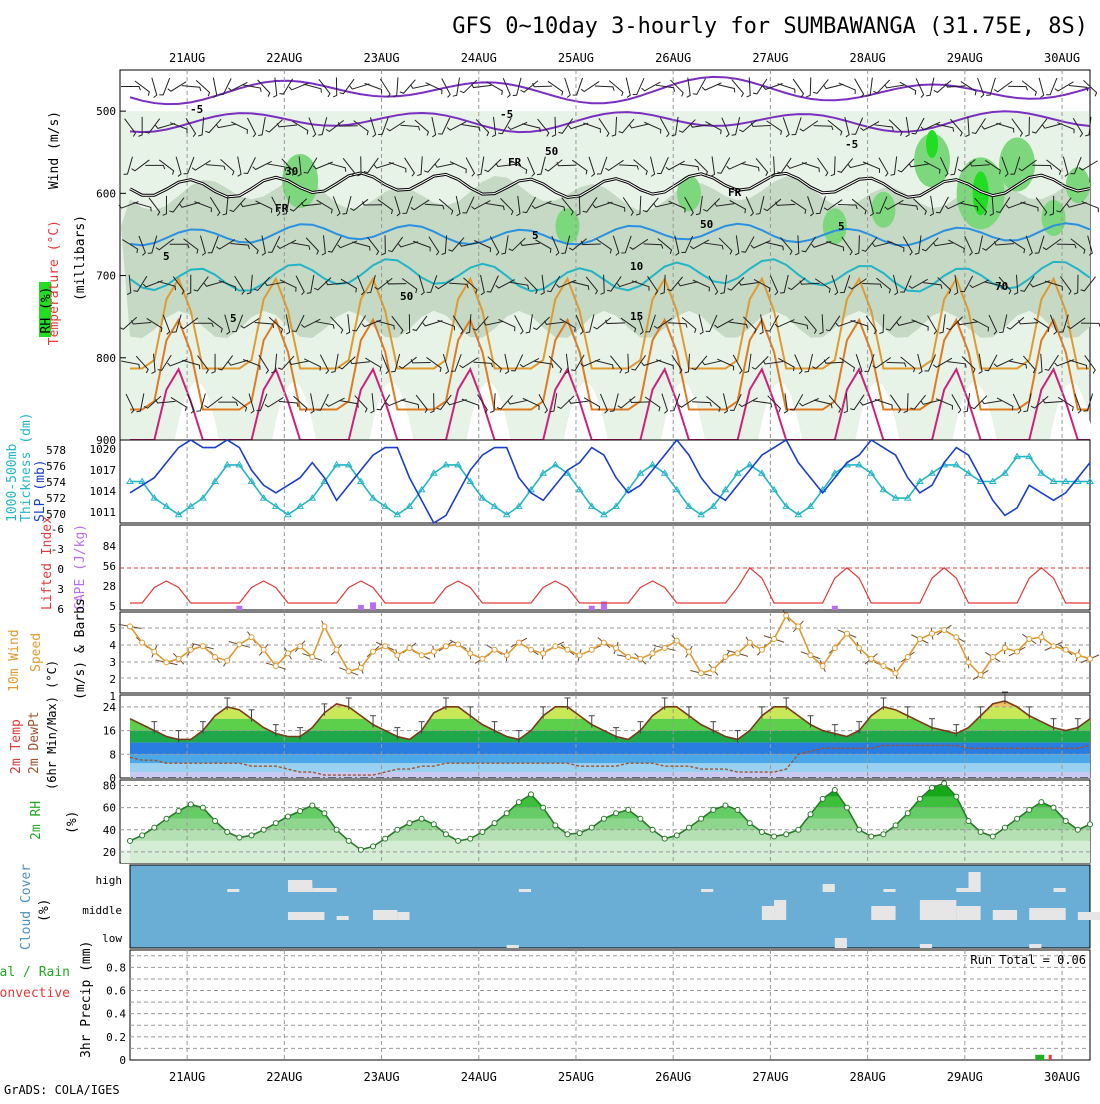 The image size is (1100, 1104). I want to click on cape-tick: 84, so click(110, 546).